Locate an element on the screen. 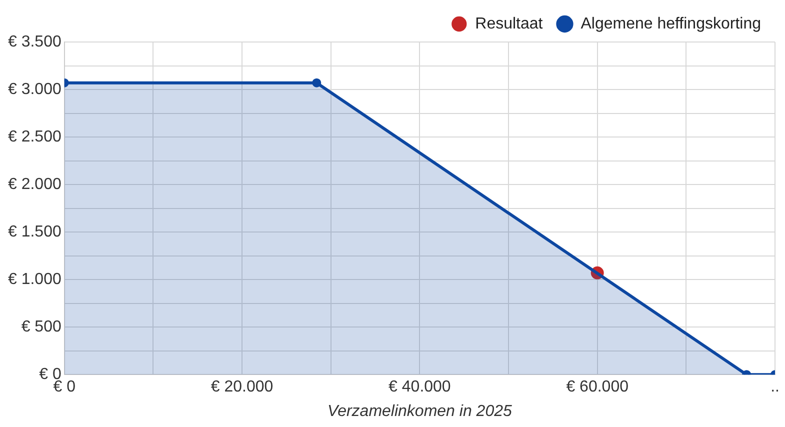 Image resolution: width=785 pixels, height=427 pixels. legend-label: Algemene heffingskorting is located at coordinates (670, 23).